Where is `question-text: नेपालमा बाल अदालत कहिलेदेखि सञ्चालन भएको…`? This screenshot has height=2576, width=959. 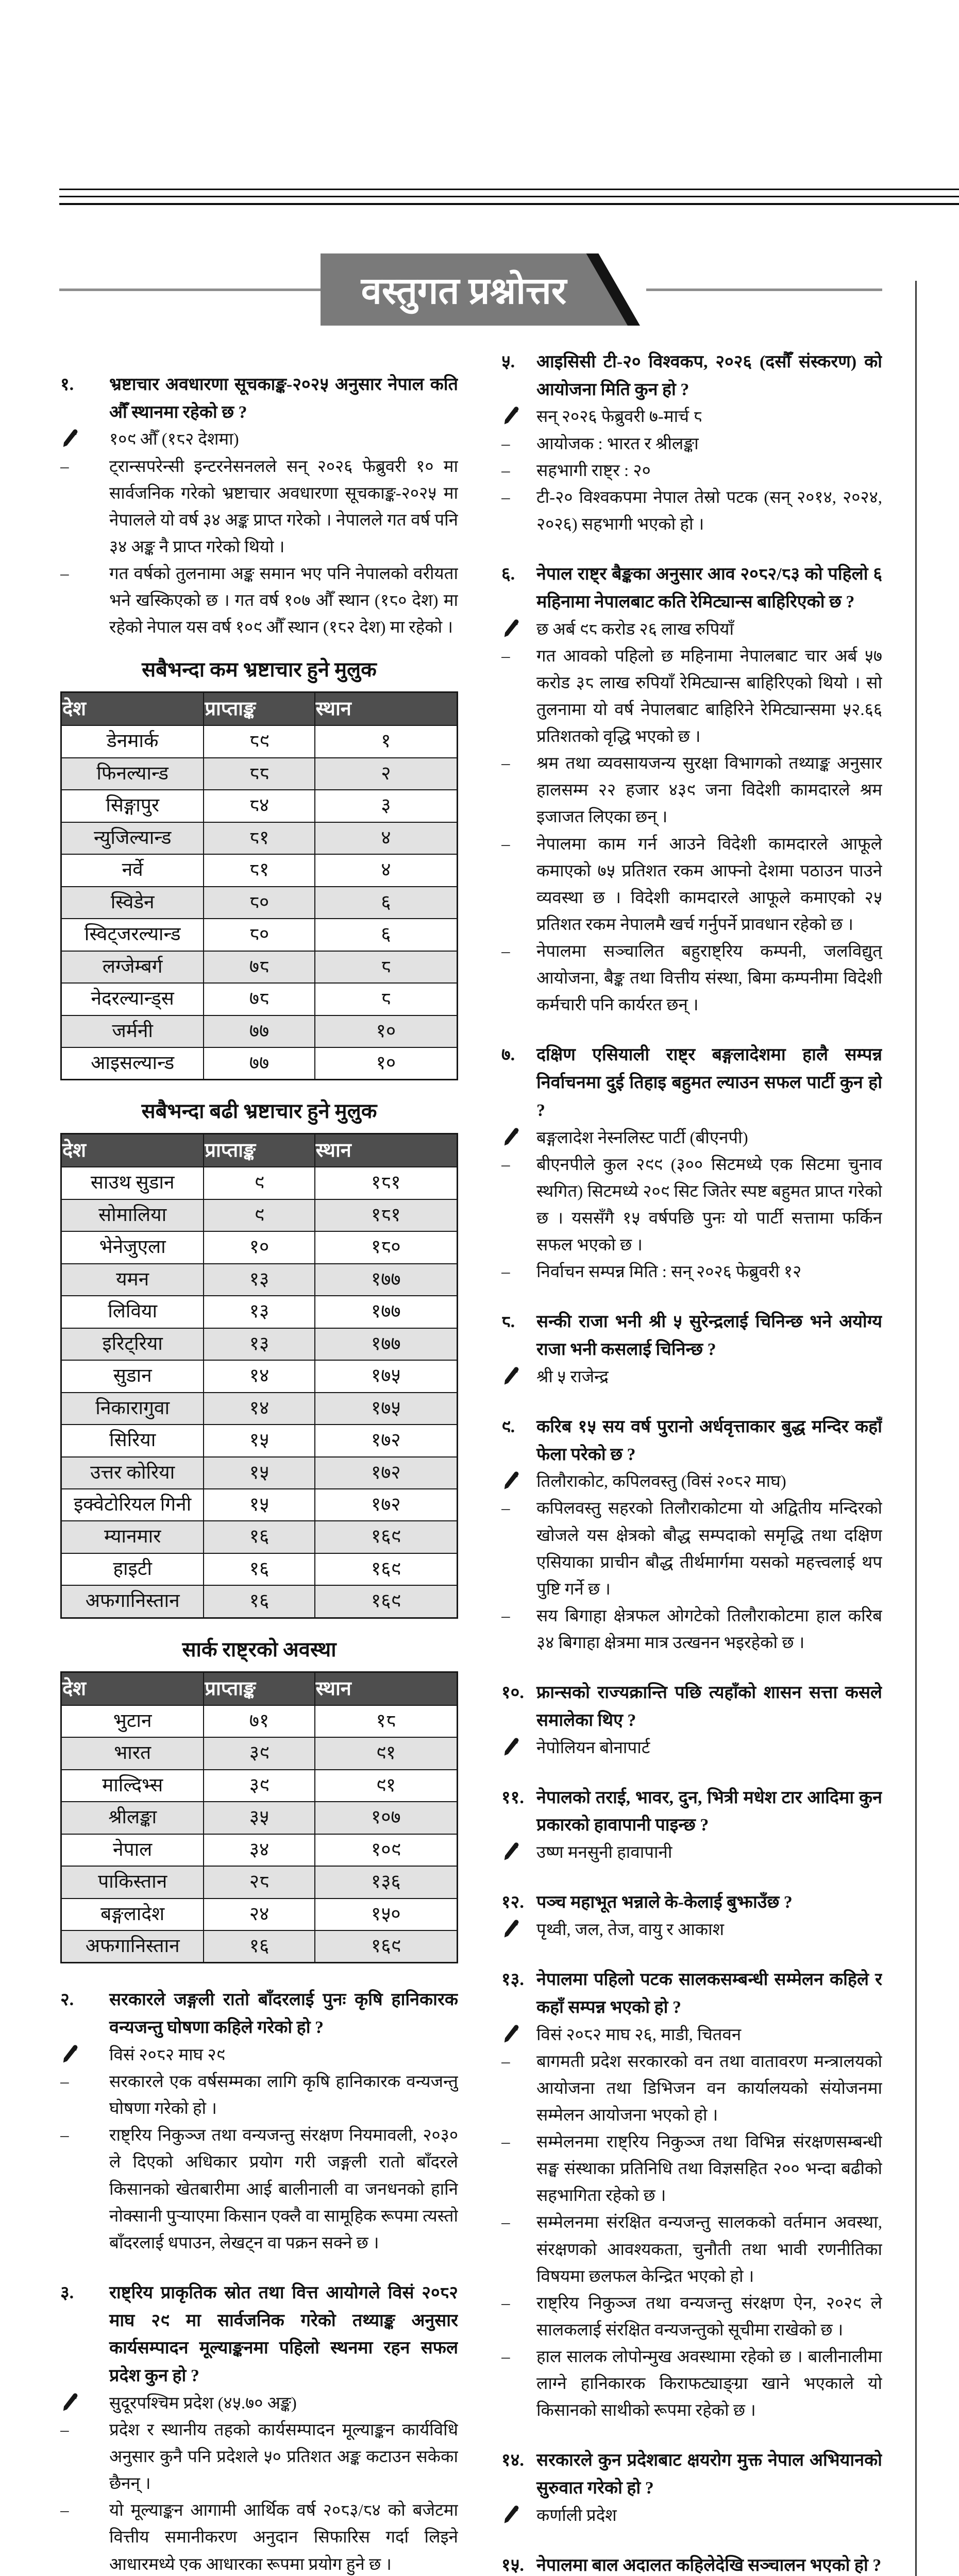 question-text: नेपालमा बाल अदालत कहिलेदेखि सञ्चालन भएको… is located at coordinates (709, 2565).